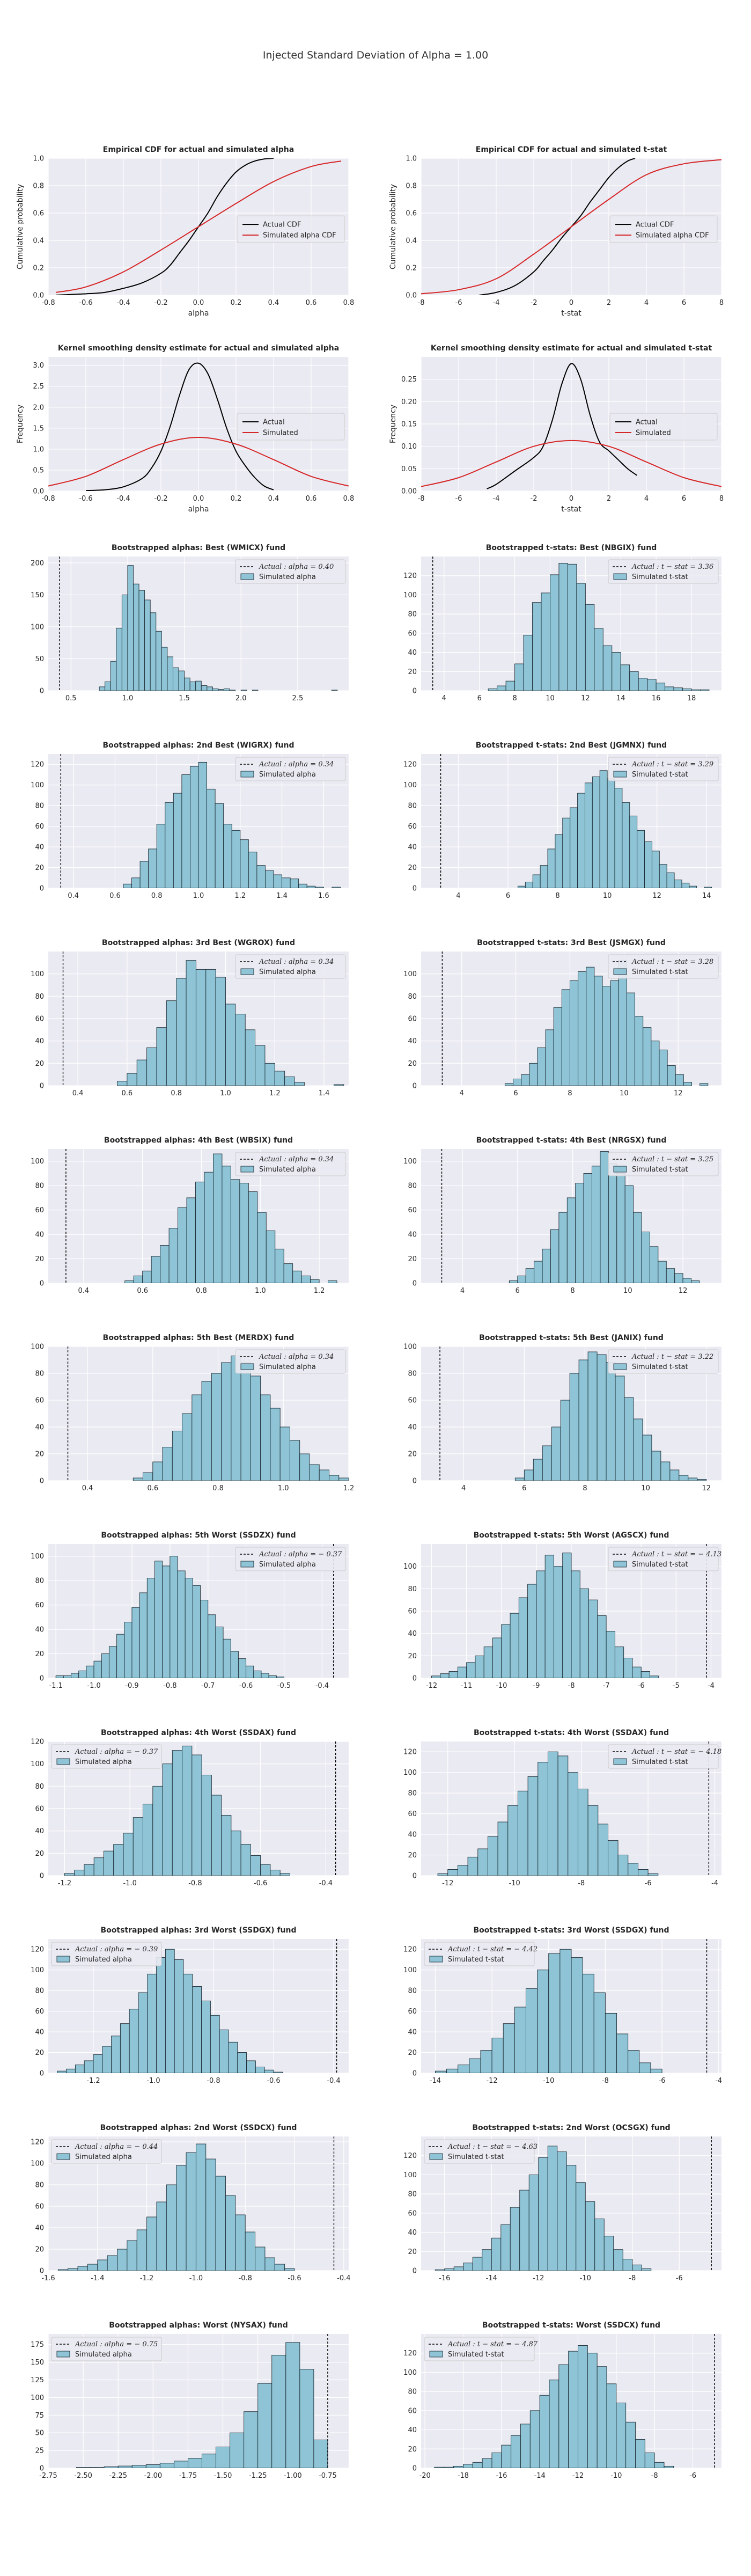  What do you see at coordinates (684, 499) in the screenshot?
I see `x-tick-label: 6` at bounding box center [684, 499].